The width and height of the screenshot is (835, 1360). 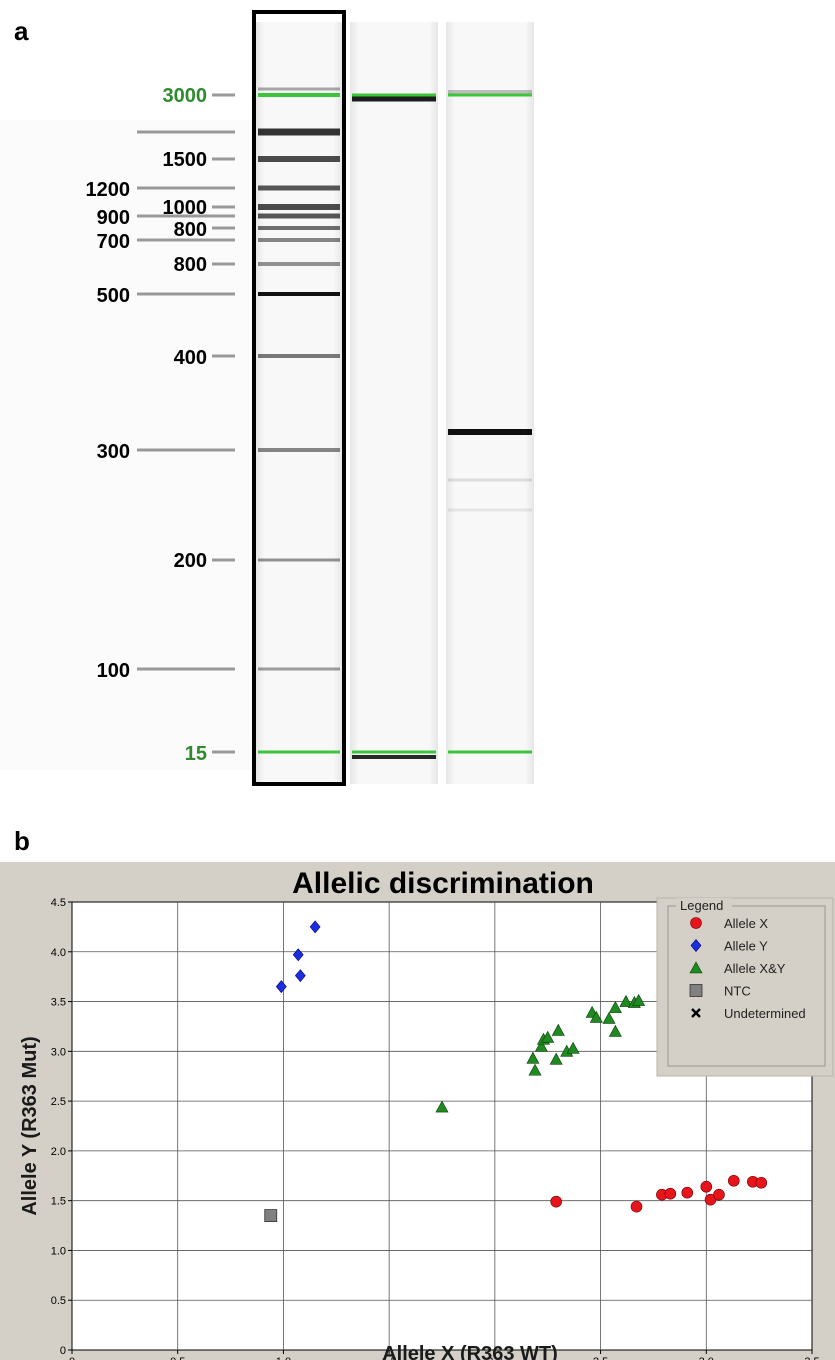 I want to click on ladder-size-label-100: 100, so click(x=113, y=671).